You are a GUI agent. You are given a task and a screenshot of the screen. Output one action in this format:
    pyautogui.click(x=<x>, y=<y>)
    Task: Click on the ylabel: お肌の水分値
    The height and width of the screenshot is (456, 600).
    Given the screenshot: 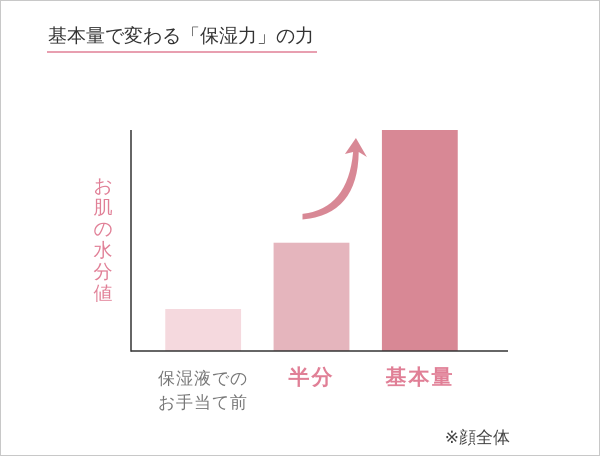 What is the action you would take?
    pyautogui.click(x=103, y=240)
    